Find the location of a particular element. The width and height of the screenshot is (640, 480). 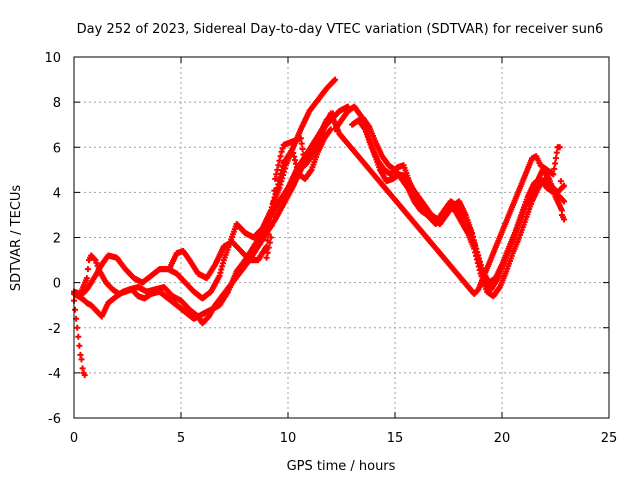

y-tick-label: 0 is located at coordinates (57, 284).